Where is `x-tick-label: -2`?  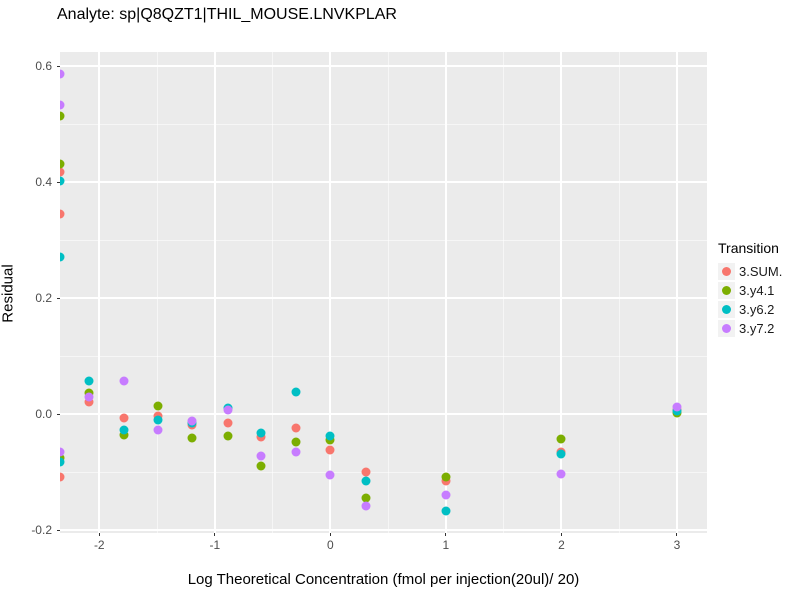 x-tick-label: -2 is located at coordinates (99, 545).